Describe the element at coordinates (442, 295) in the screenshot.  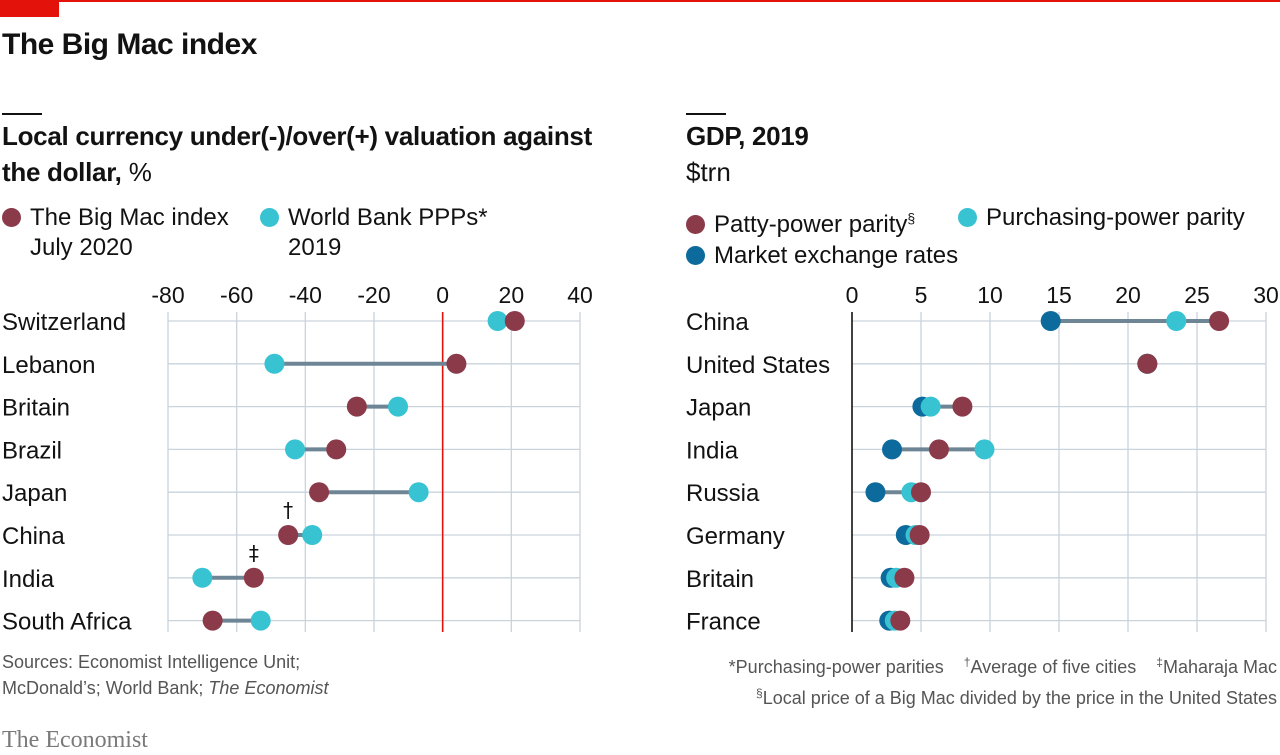
I see `left-tick-label-0: 0` at that location.